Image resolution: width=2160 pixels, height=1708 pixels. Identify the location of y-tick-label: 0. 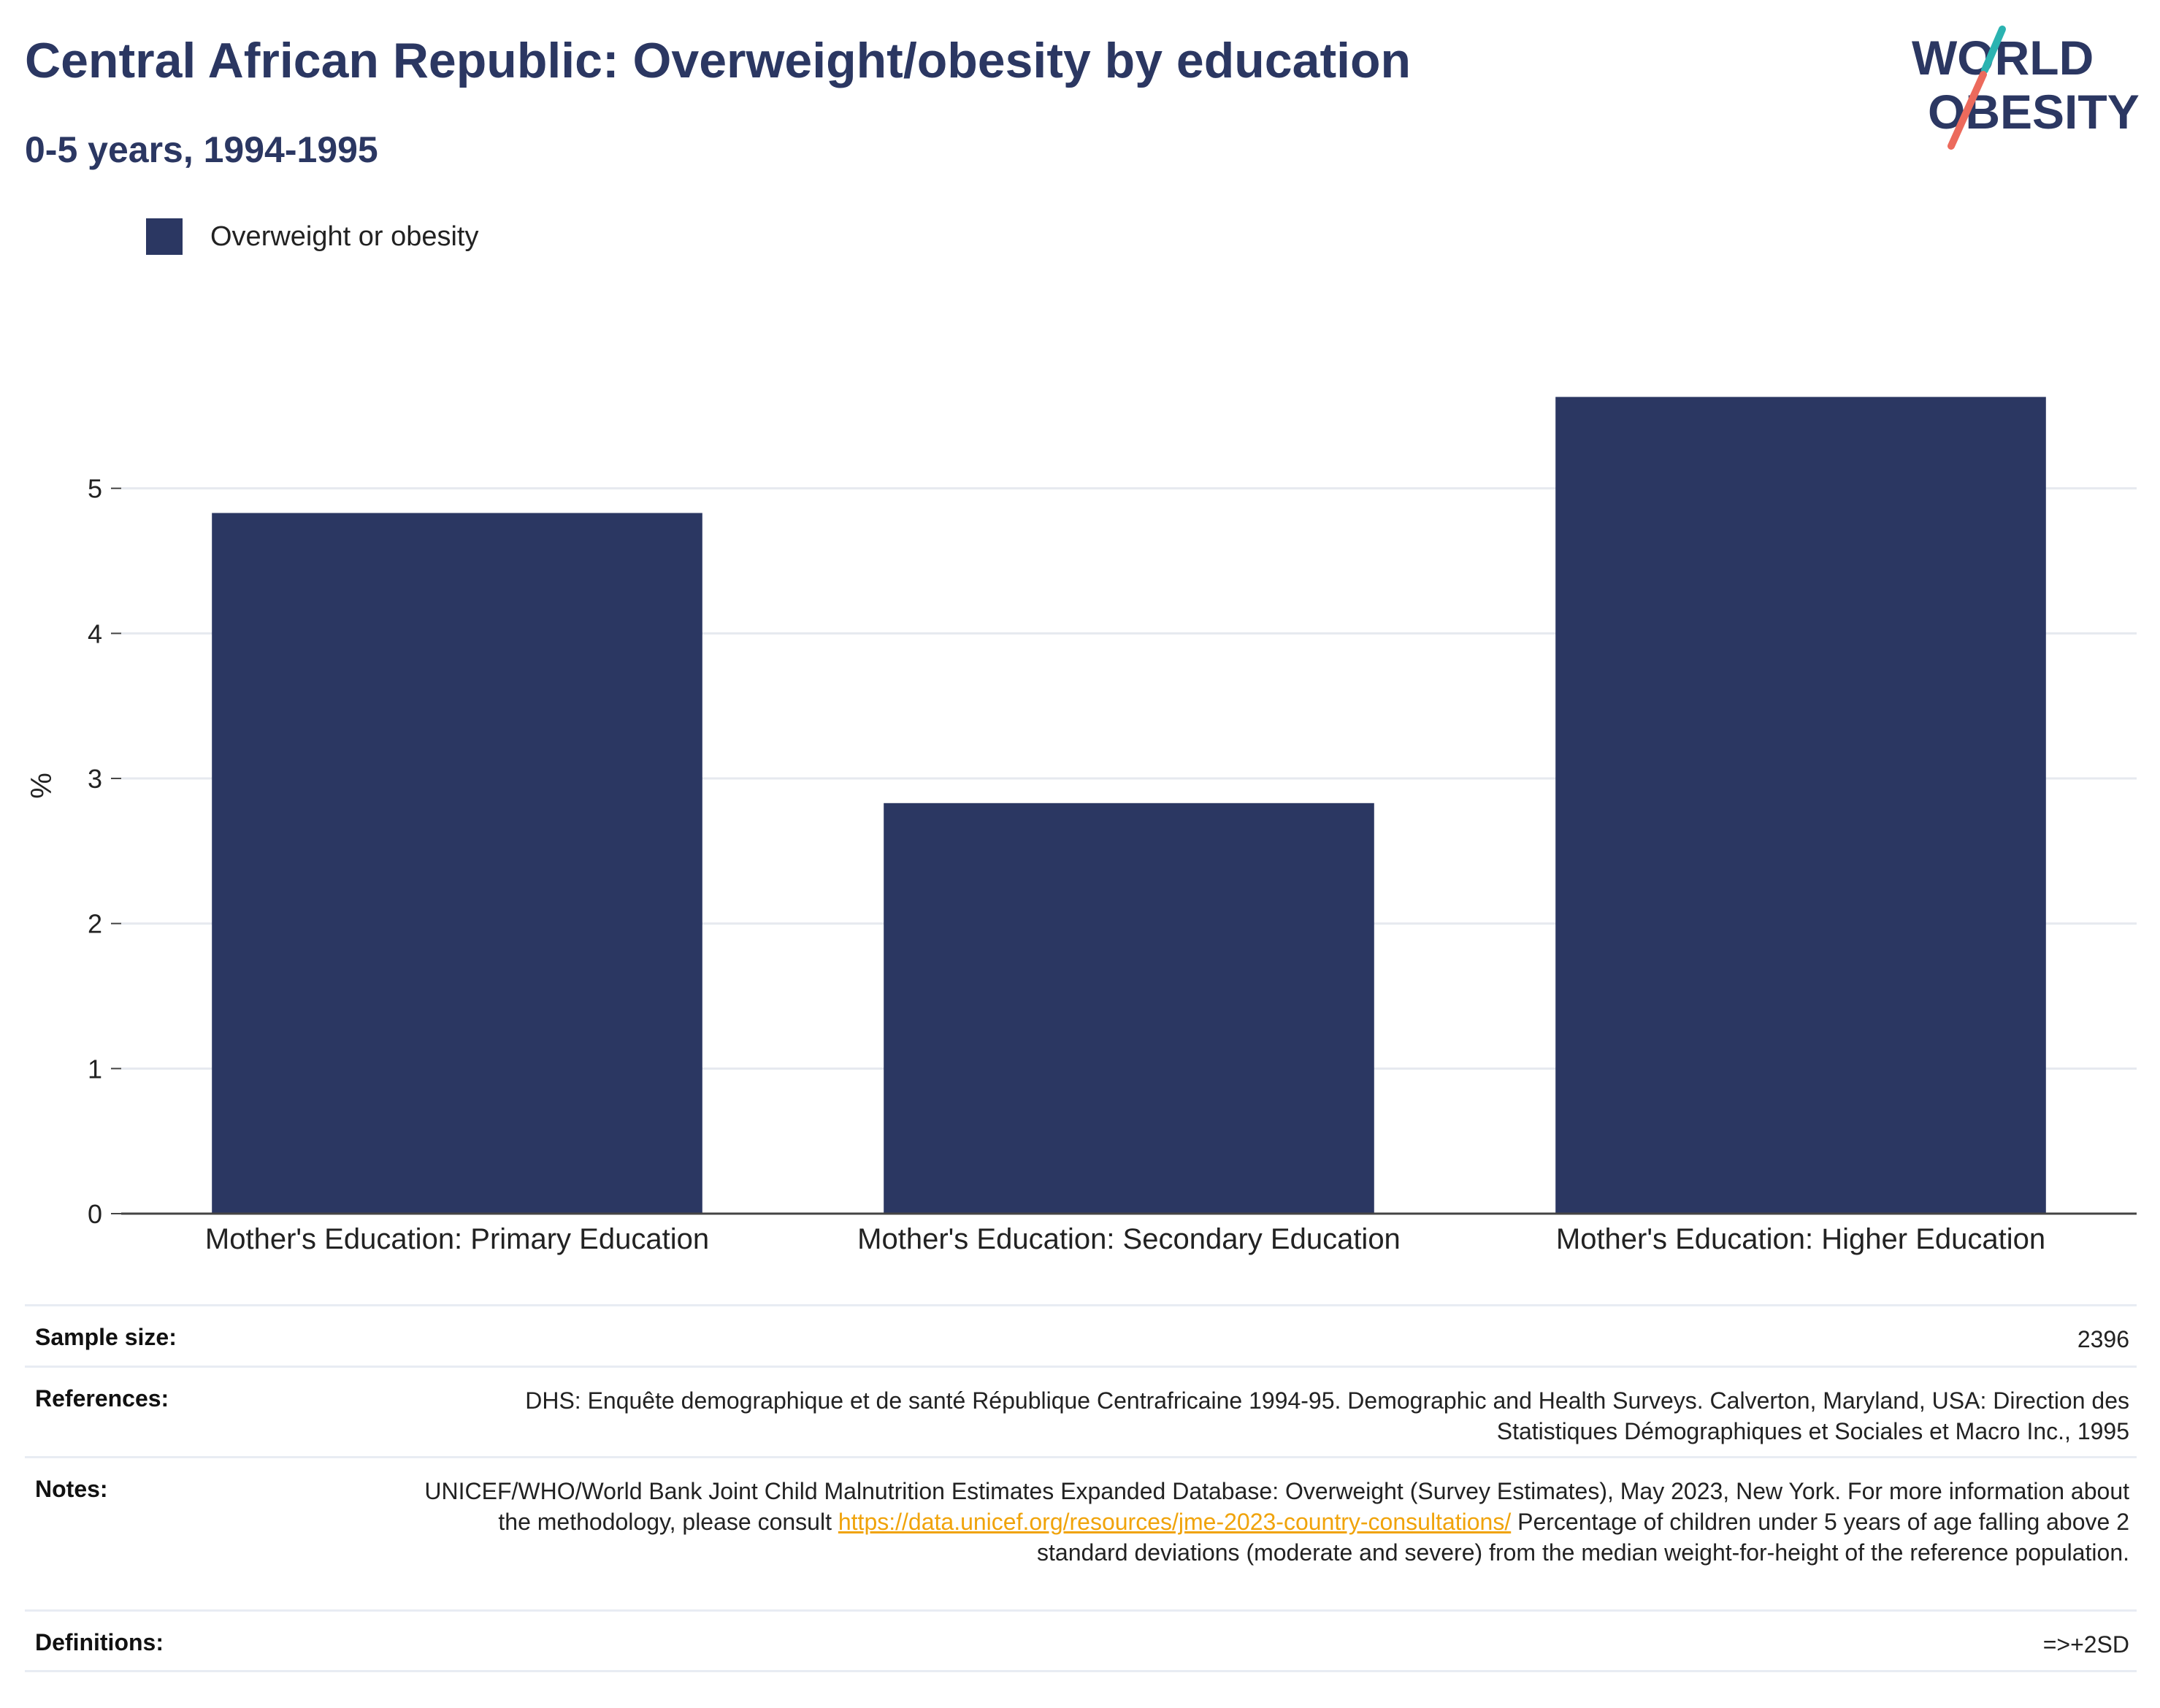
(95, 1214).